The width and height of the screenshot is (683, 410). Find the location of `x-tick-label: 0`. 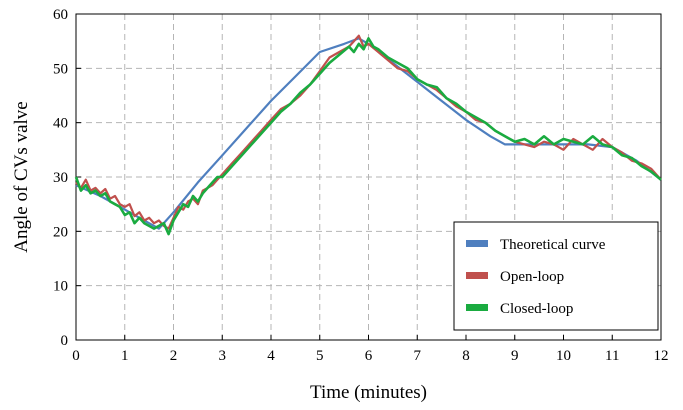

x-tick-label: 0 is located at coordinates (76, 356).